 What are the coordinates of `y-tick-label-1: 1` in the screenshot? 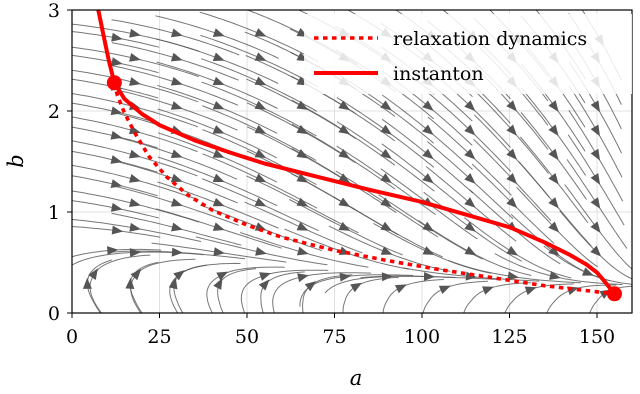 It's located at (54, 213).